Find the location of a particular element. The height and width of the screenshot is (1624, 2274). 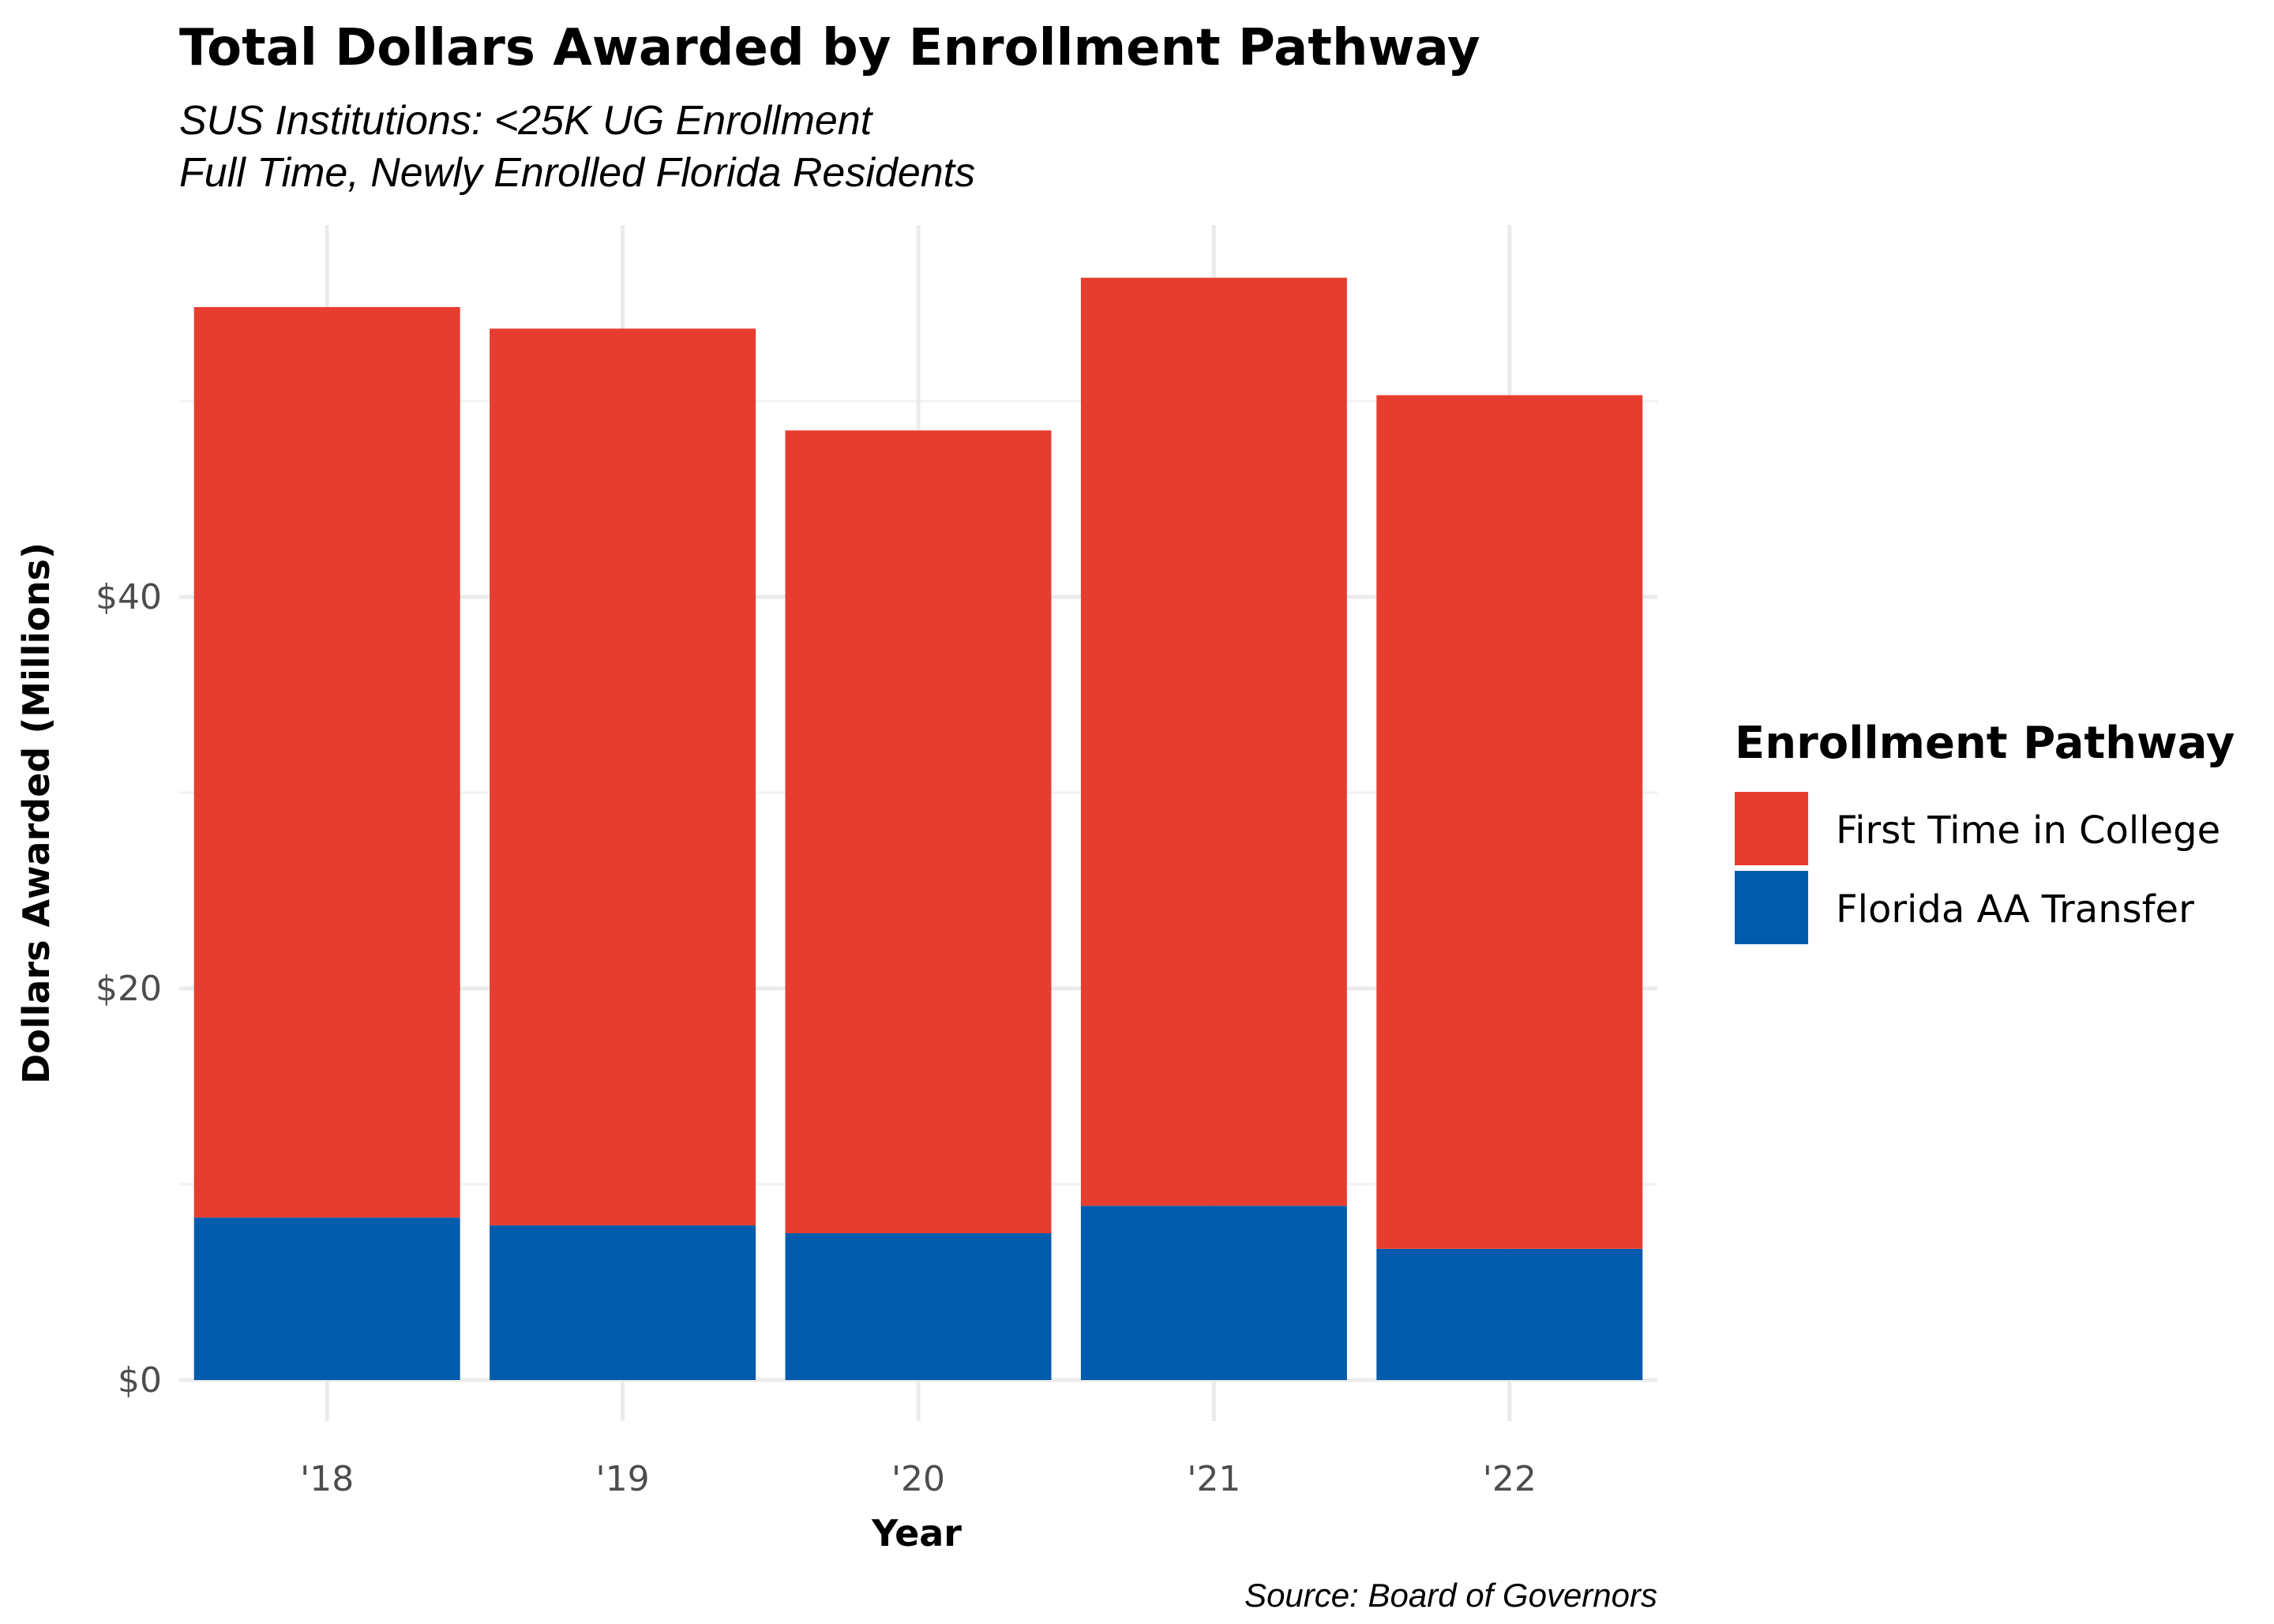

legend-title: Enrollment Pathway is located at coordinates (1985, 743).